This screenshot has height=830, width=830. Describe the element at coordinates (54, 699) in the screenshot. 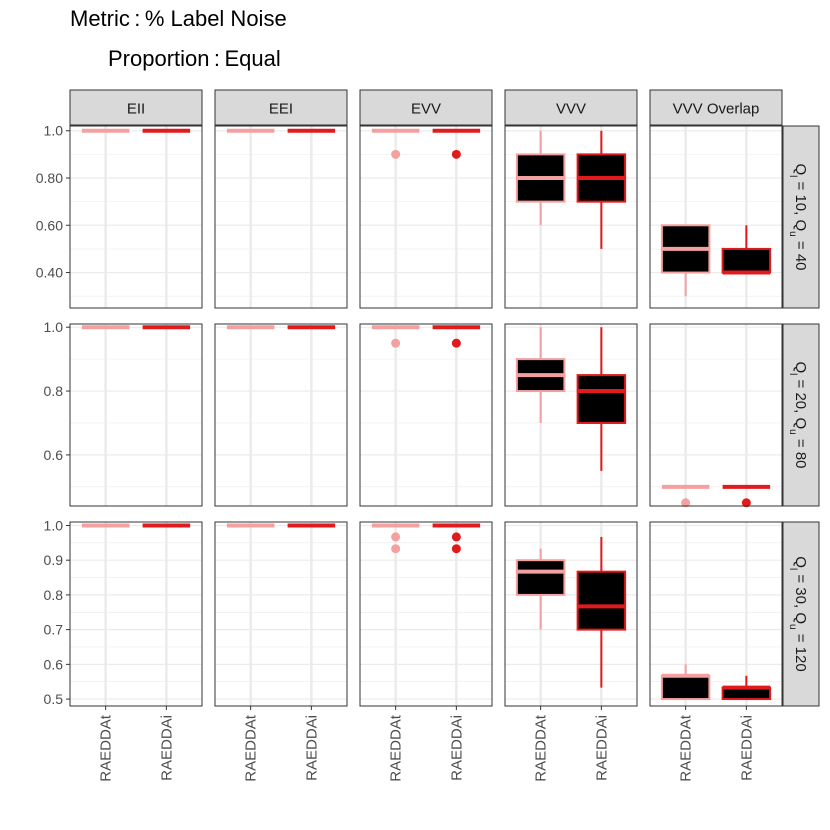

I see `y-tick-label: 0.5` at that location.